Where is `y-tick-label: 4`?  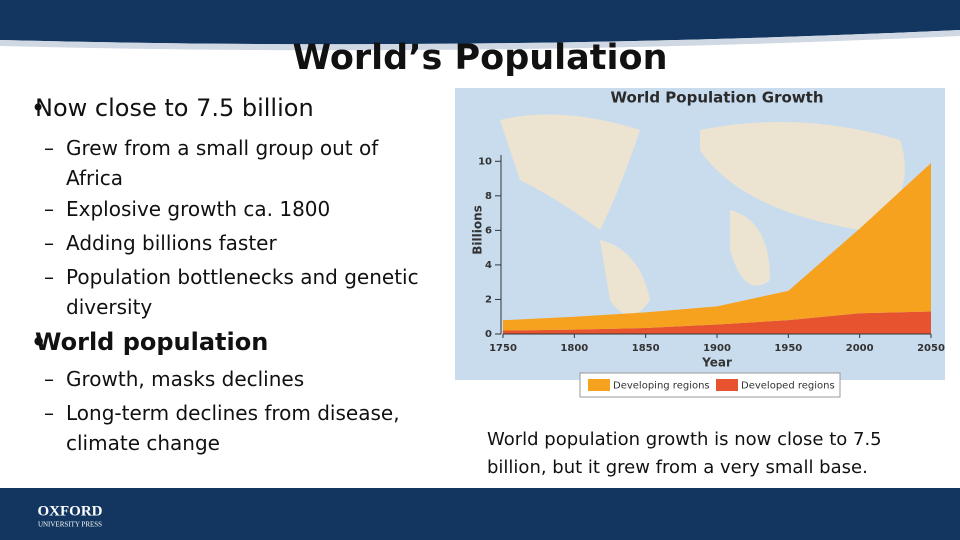 y-tick-label: 4 is located at coordinates (488, 265).